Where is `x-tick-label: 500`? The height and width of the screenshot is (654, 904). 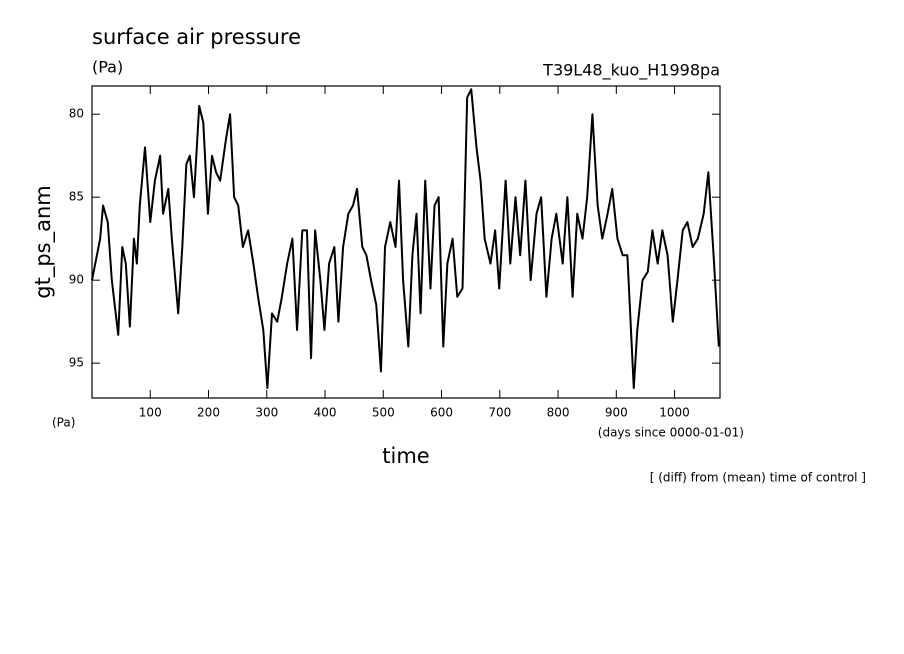
x-tick-label: 500 is located at coordinates (383, 413).